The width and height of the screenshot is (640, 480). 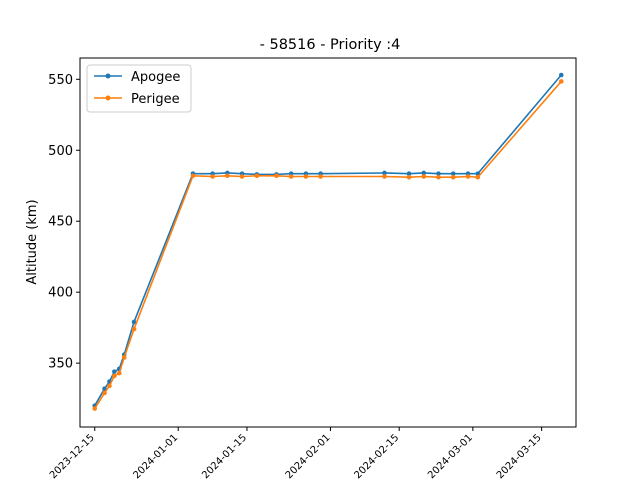 I want to click on legend-apogee-label: Apogee, so click(x=155, y=77).